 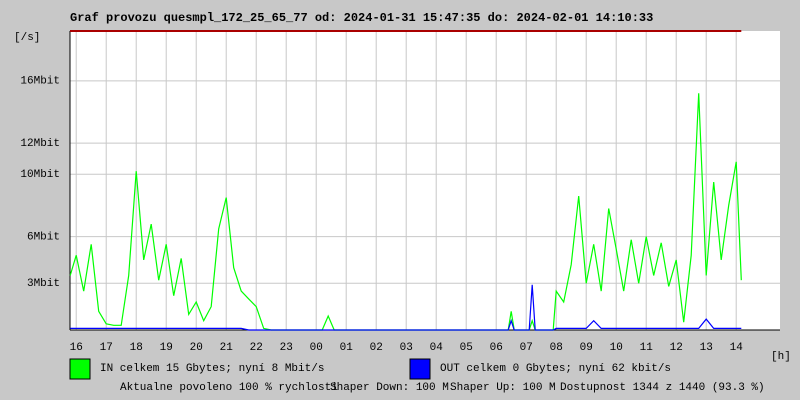 What do you see at coordinates (406, 348) in the screenshot?
I see `x-tick-label: 03` at bounding box center [406, 348].